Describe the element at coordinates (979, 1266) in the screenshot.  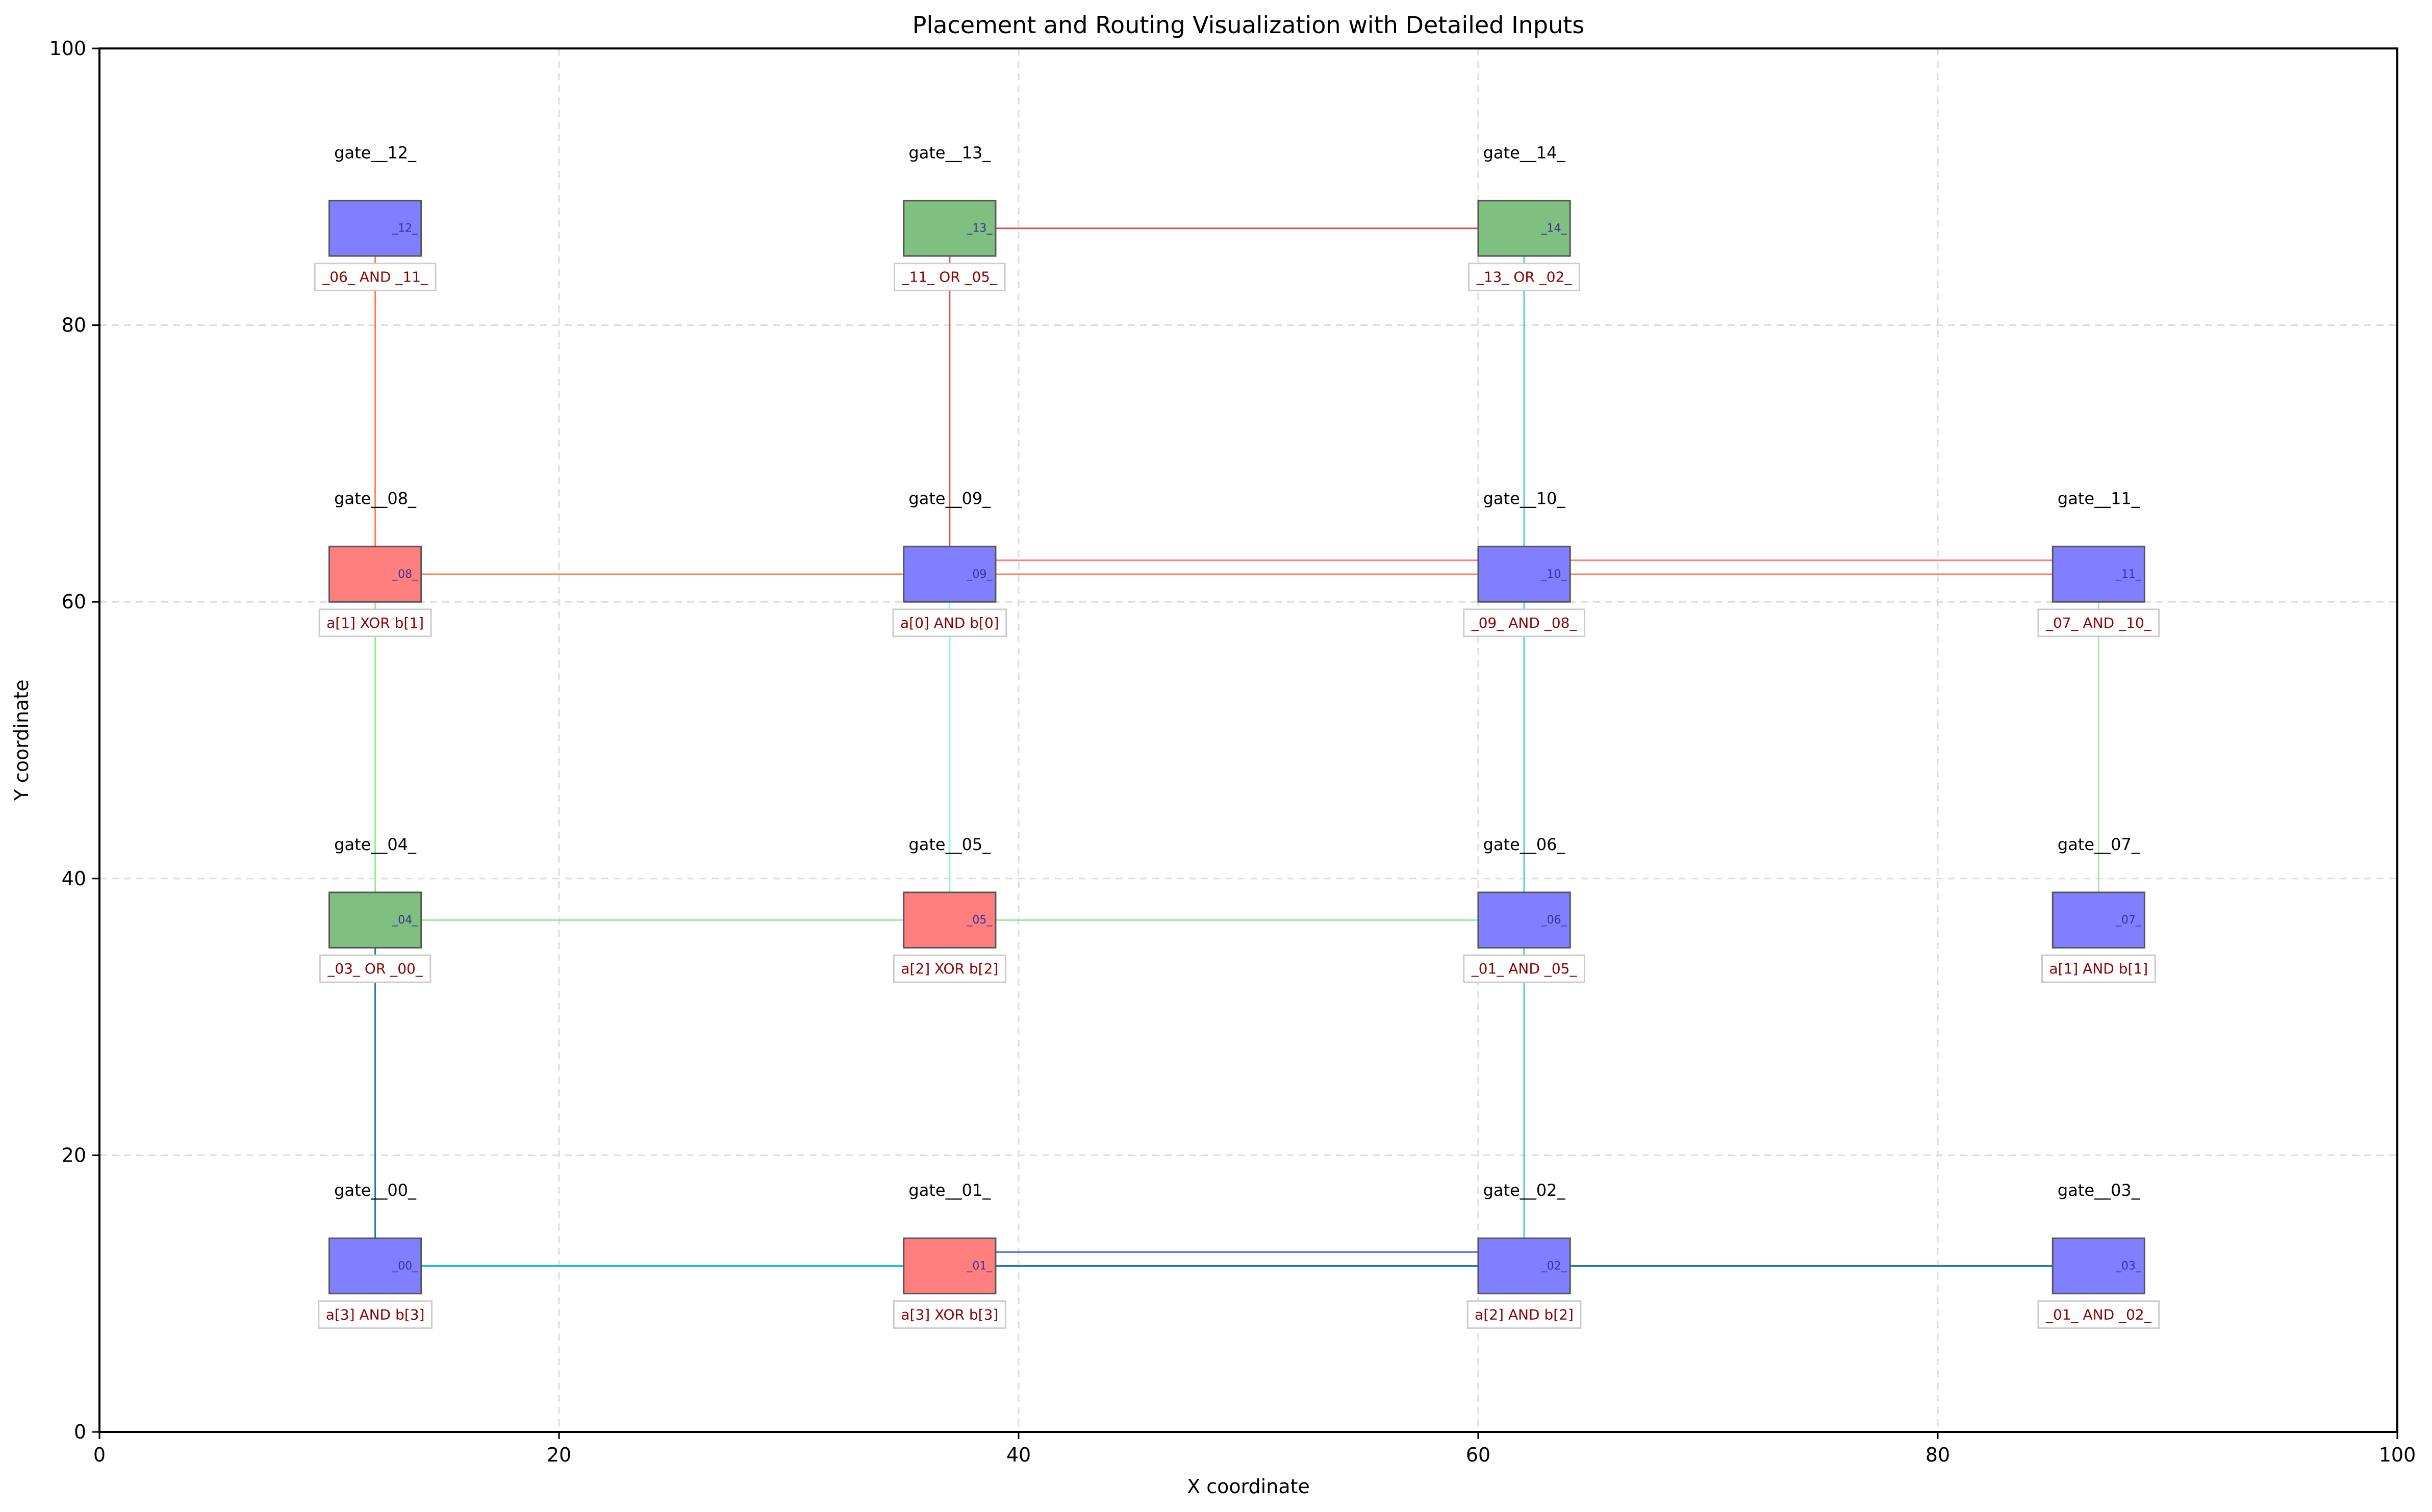
I see `output-pin-label: _01_` at that location.